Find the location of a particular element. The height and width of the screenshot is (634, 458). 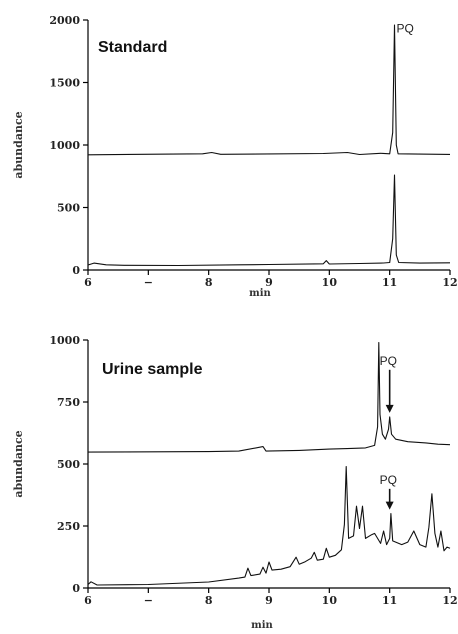

y-tick-label: 750 is located at coordinates (68, 402).